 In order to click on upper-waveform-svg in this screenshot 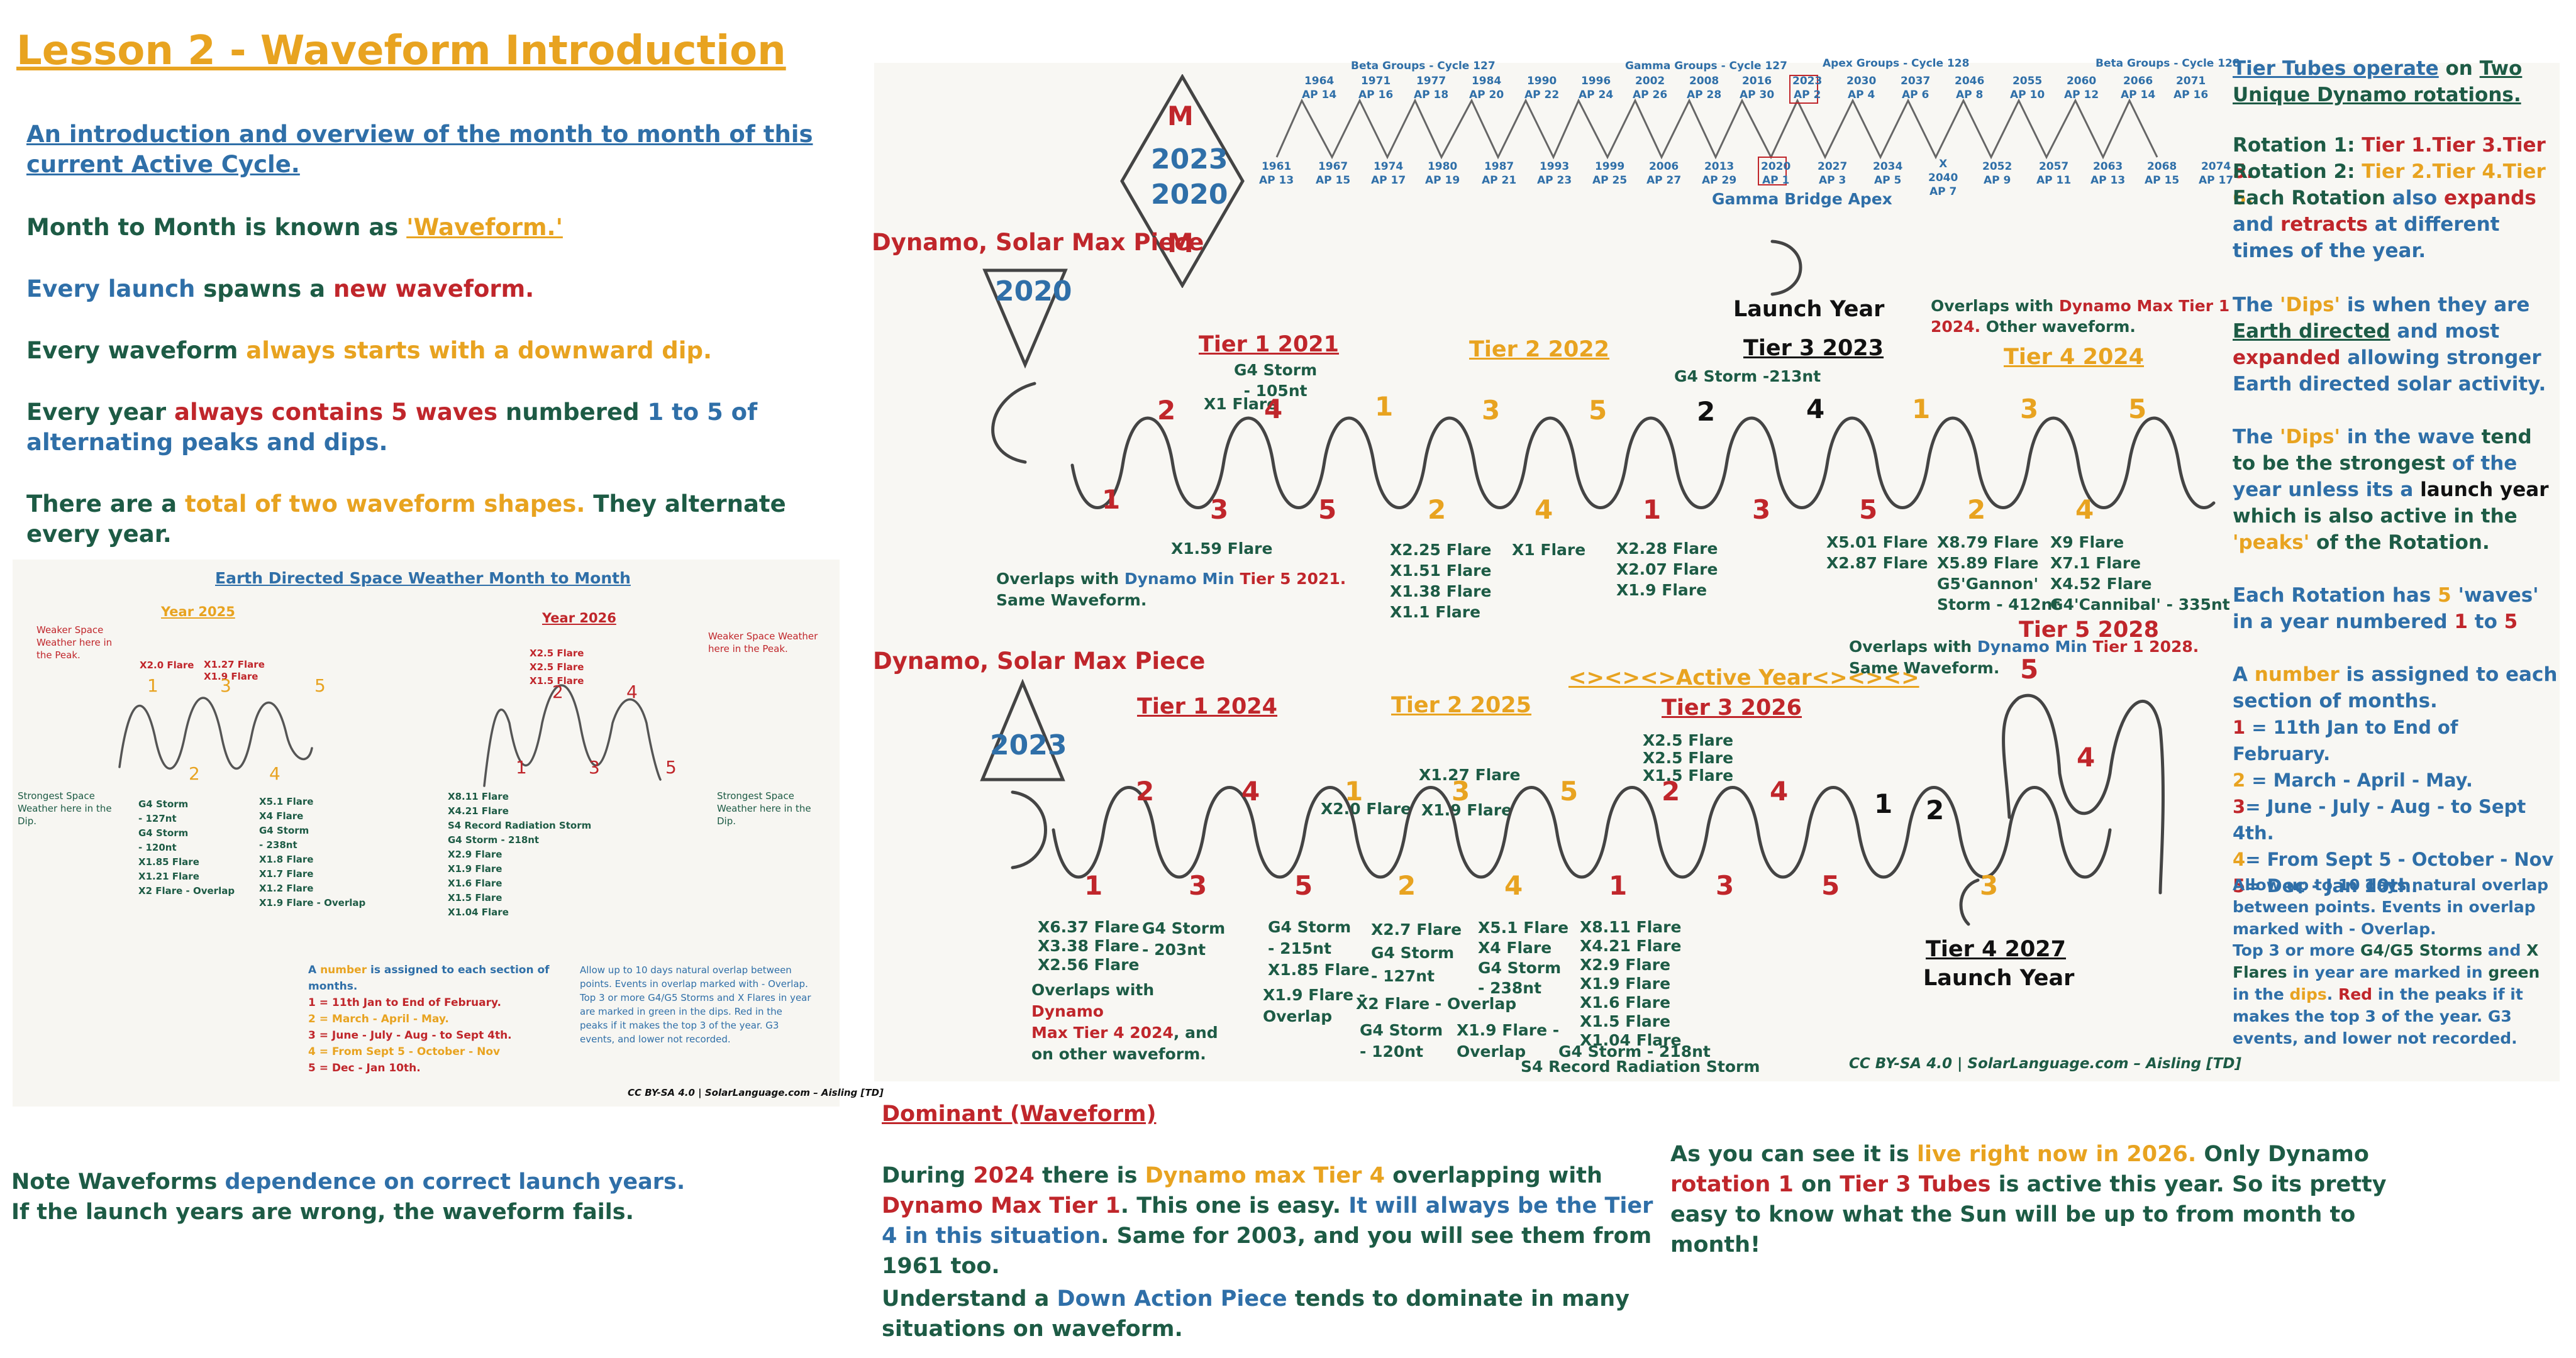, I will do `click(1603, 445)`.